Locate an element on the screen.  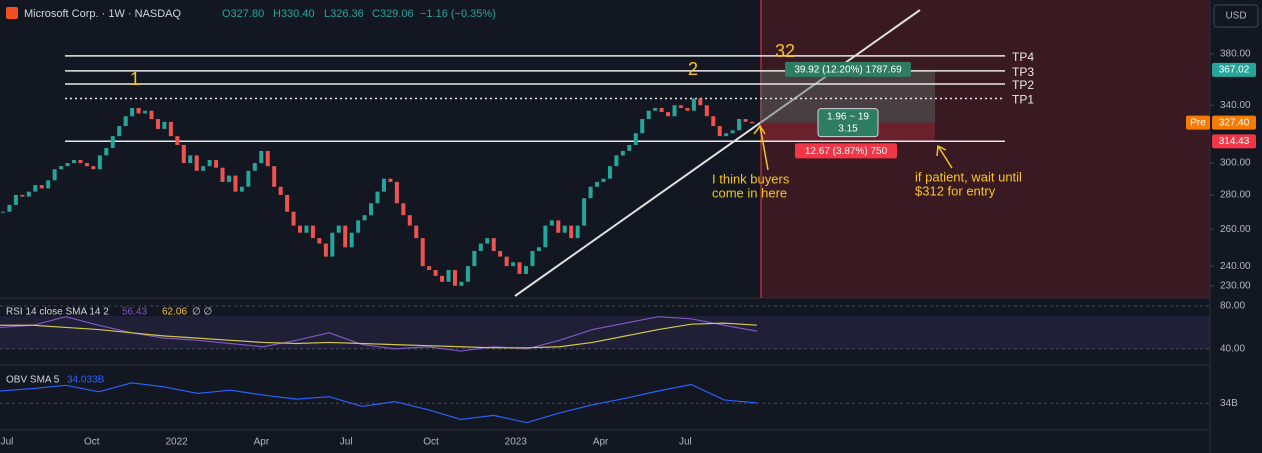
currency-button is located at coordinates (1236, 16).